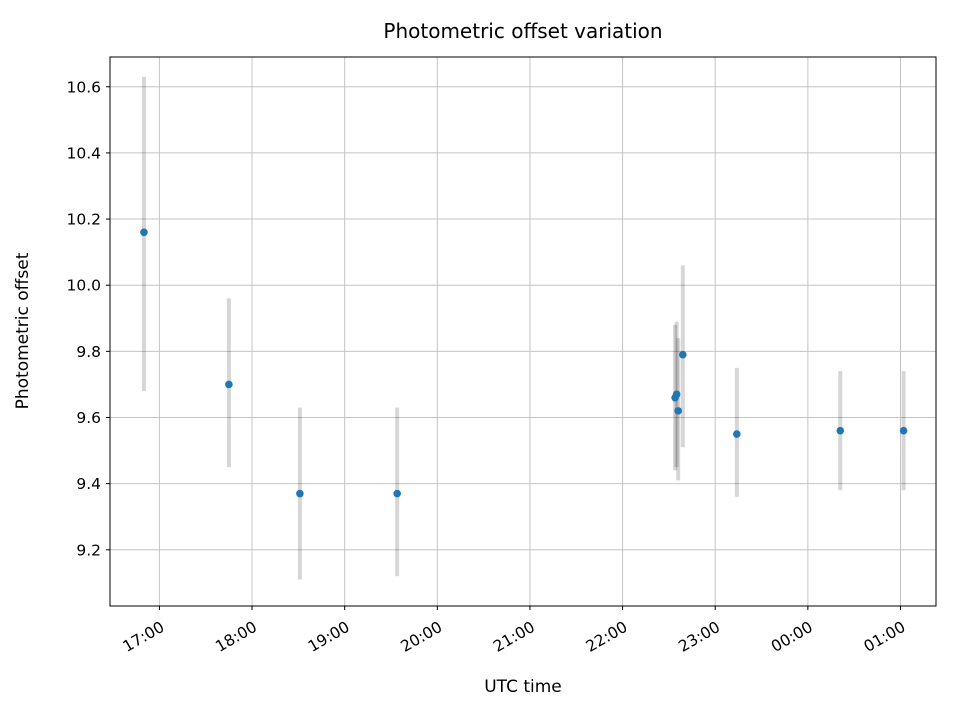  Describe the element at coordinates (83, 153) in the screenshot. I see `y-tick-label: 10.4` at that location.